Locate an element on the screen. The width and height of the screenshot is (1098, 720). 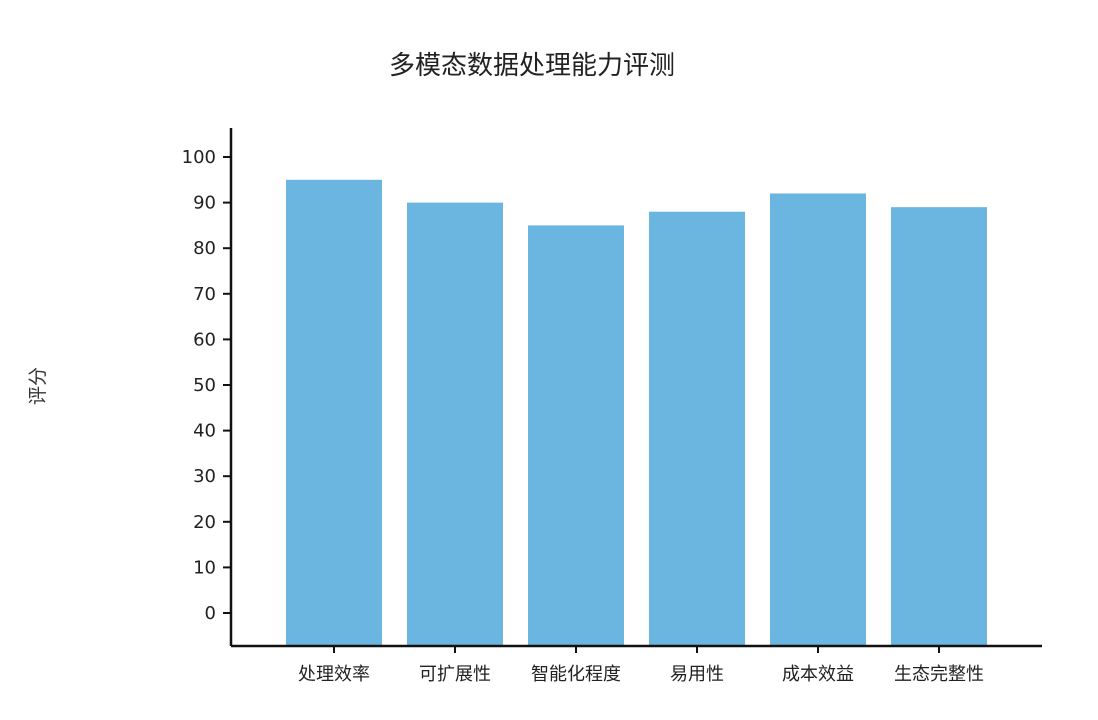
y-tick-label: 40 is located at coordinates (204, 431).